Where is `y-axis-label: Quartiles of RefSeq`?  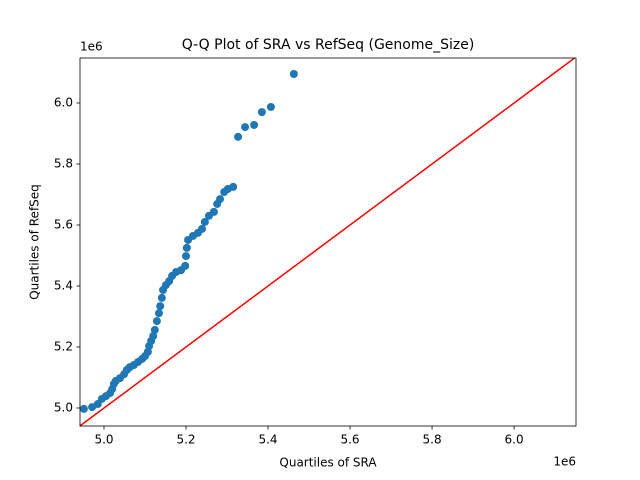
y-axis-label: Quartiles of RefSeq is located at coordinates (35, 242).